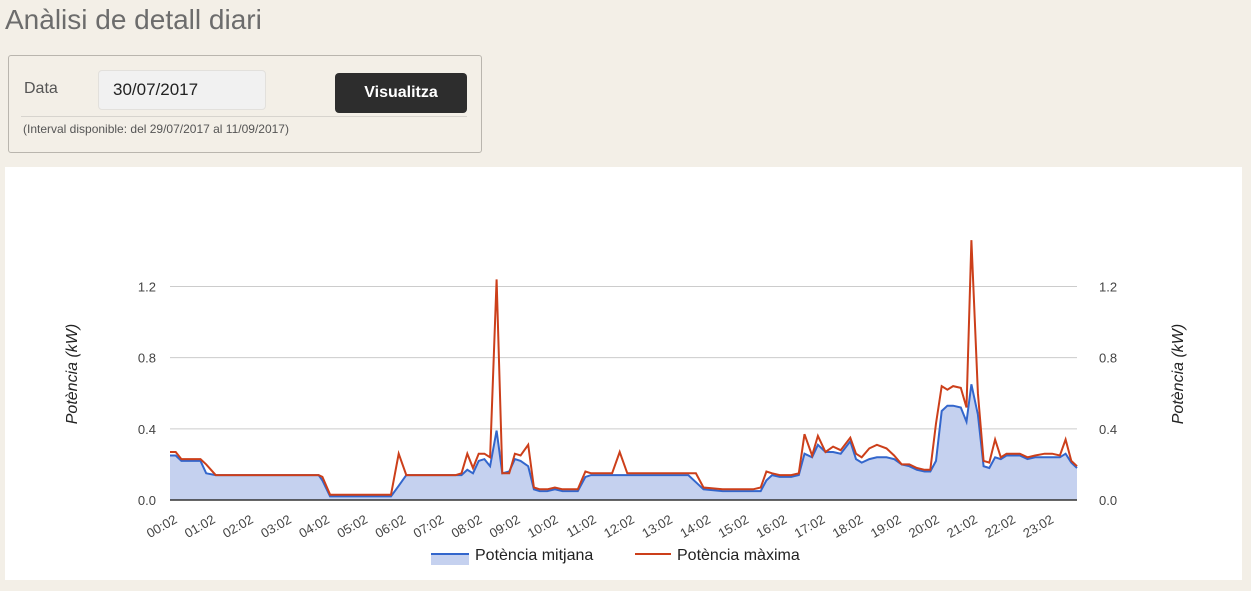 The height and width of the screenshot is (591, 1251). Describe the element at coordinates (623, 442) in the screenshot. I see `mean-power-area` at that location.